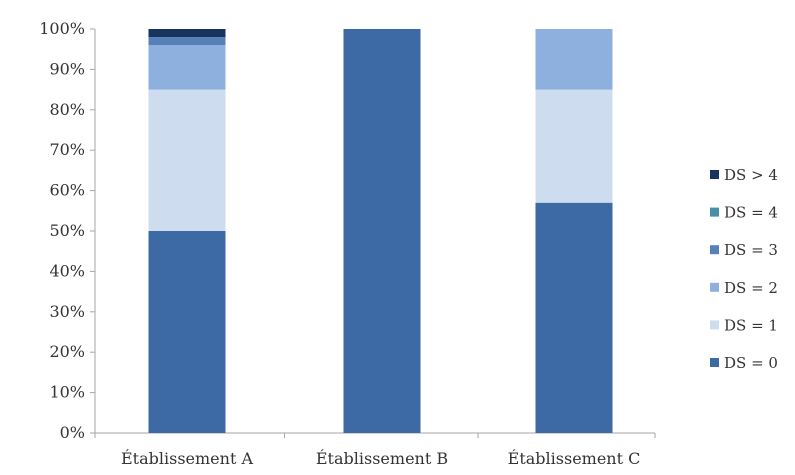  I want to click on y-tick-label: 30%, so click(67, 311).